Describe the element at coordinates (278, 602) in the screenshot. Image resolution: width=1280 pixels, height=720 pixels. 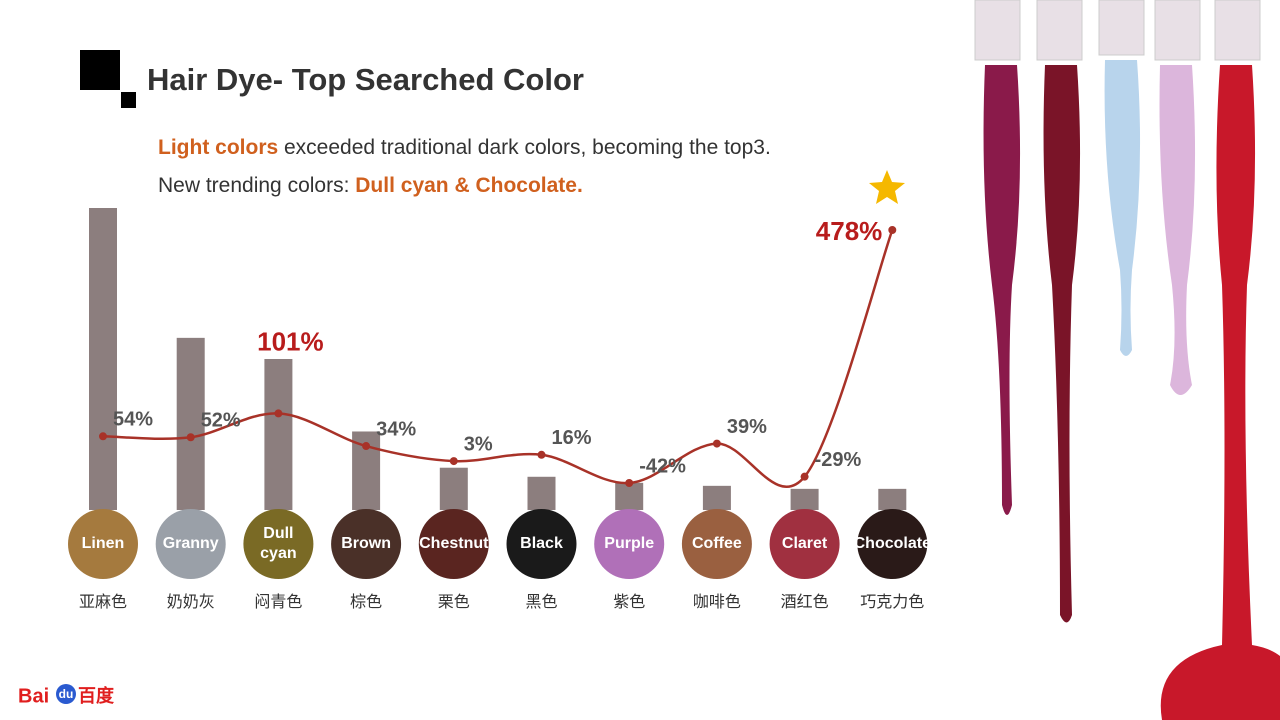
I see `category-label-cn: 闷青色` at that location.